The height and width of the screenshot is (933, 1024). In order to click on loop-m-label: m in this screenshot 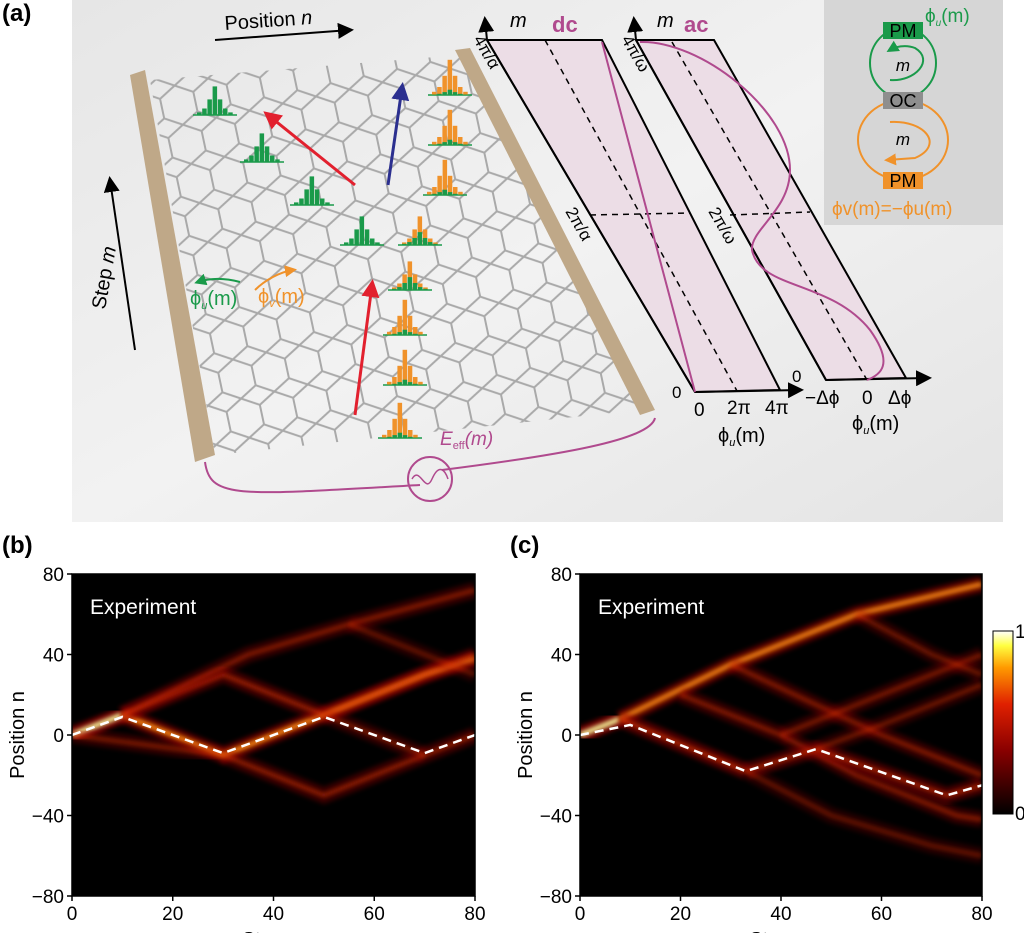, I will do `click(903, 65)`.